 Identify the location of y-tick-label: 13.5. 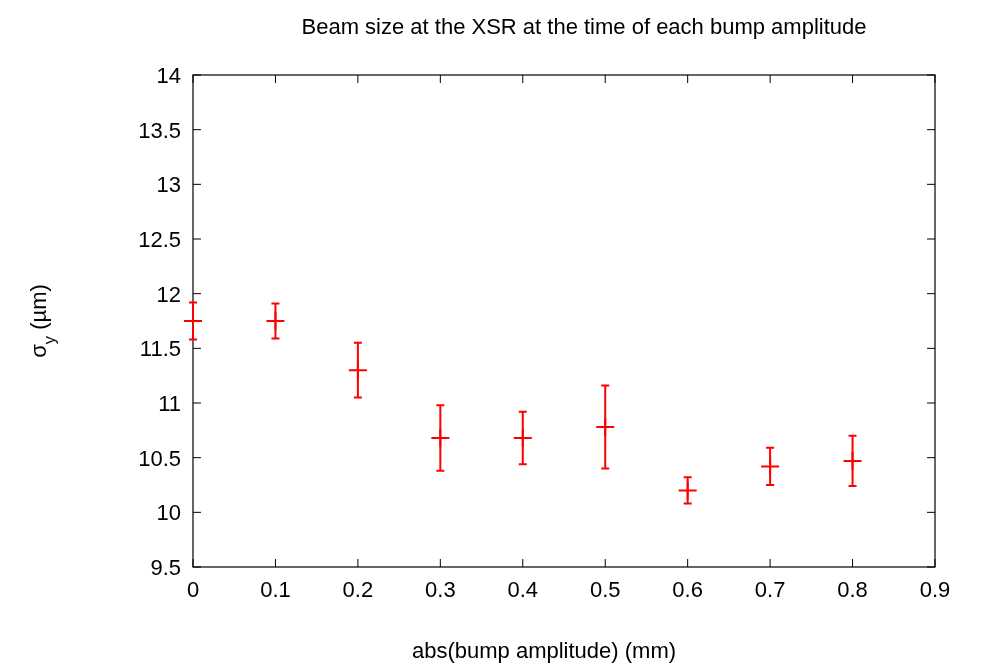
(159, 130).